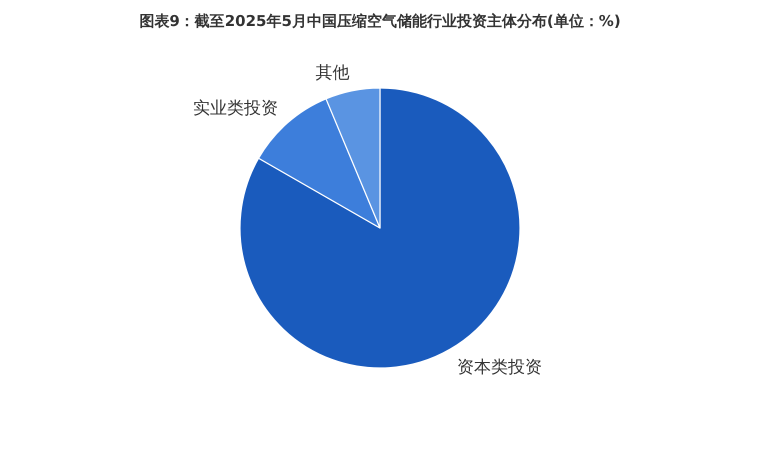  I want to click on title: 图表9：截至2025年5月中国压缩空气储能行业投资主体分布(单位：%), so click(380, 21).